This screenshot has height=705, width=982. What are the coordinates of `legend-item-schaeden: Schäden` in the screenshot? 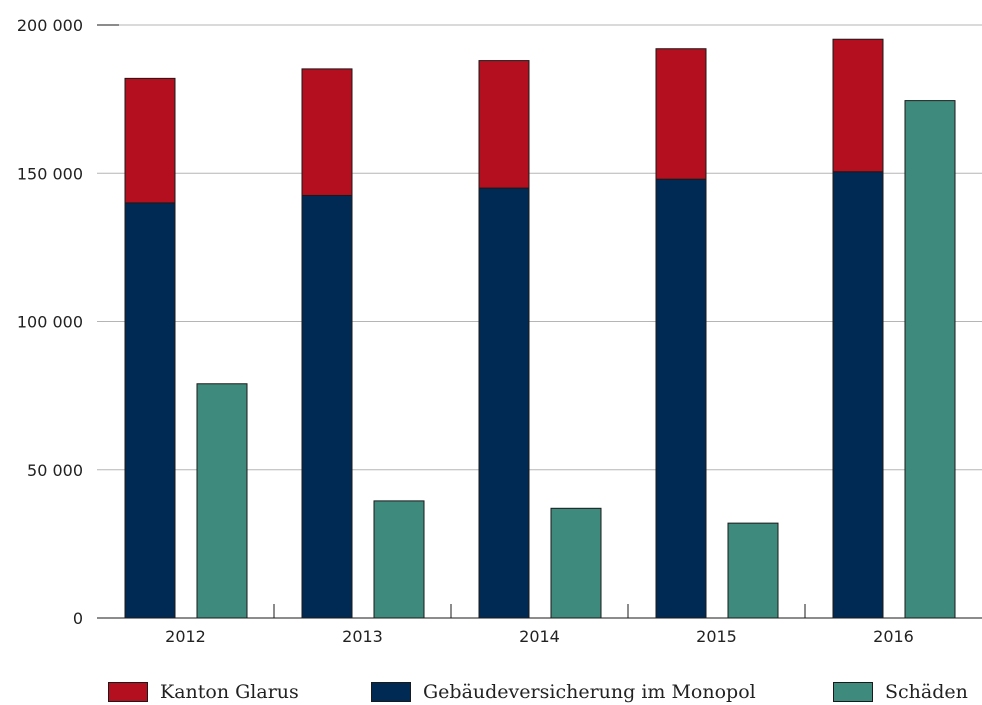 It's located at (900, 692).